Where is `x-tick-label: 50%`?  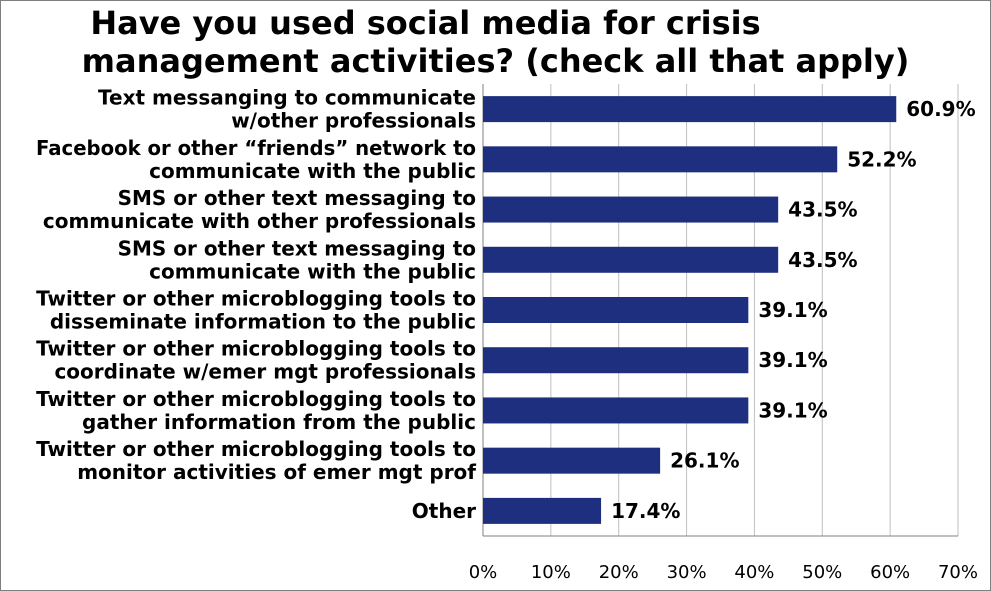 x-tick-label: 50% is located at coordinates (822, 572).